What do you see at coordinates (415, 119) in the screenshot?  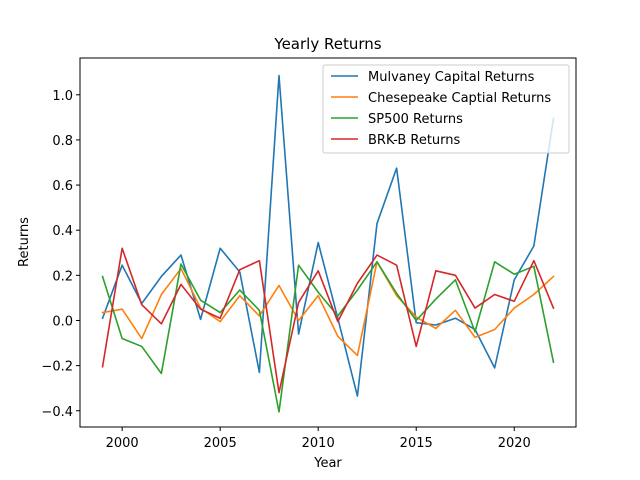 I see `legend-label-2: SP500 Returns` at bounding box center [415, 119].